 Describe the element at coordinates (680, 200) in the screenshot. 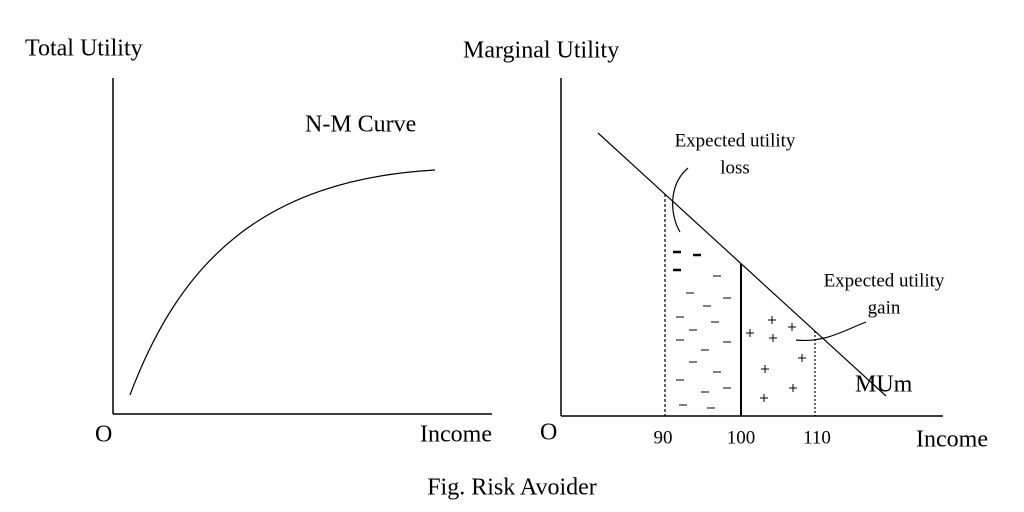

I see `loss-pointer` at that location.